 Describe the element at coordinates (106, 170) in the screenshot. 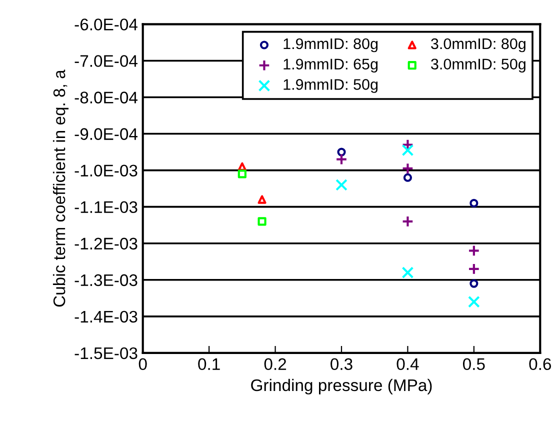

I see `y-tick-label: -1.0E-03` at that location.